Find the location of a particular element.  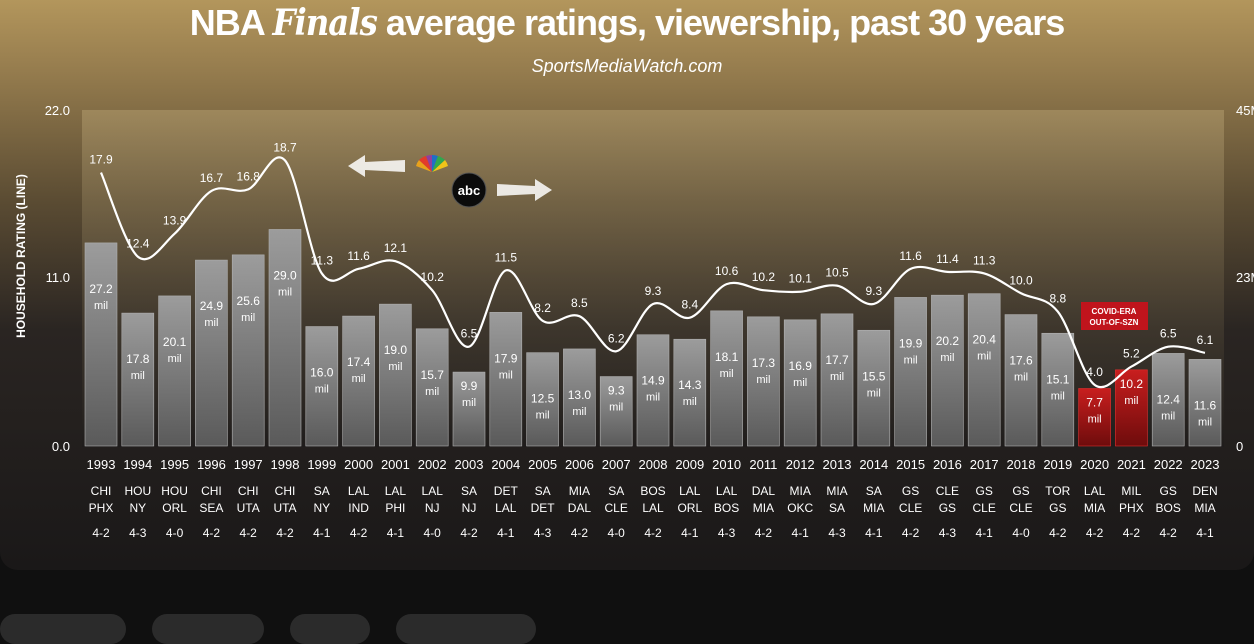

series-result-2012: 4-1 is located at coordinates (801, 533).